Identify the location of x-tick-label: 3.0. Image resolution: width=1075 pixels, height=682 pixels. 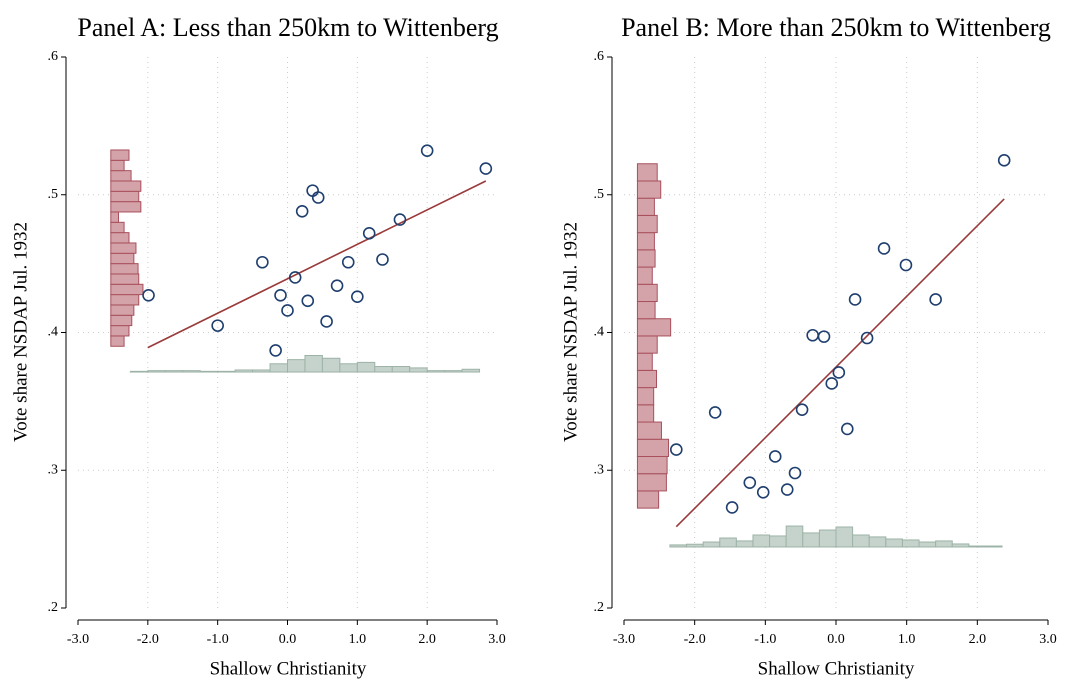
(1048, 639).